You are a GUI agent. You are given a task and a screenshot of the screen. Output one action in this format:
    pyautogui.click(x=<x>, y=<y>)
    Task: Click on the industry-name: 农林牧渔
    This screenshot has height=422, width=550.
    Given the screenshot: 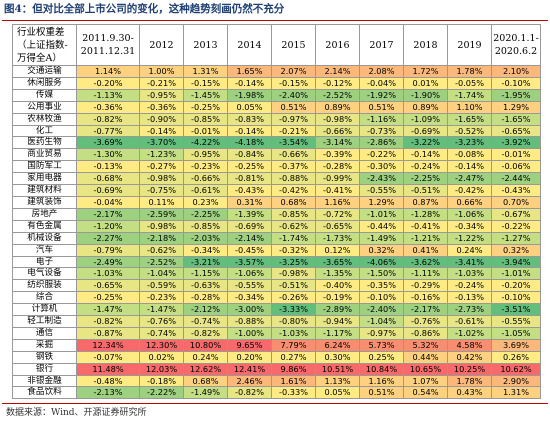 What is the action you would take?
    pyautogui.click(x=44, y=119)
    